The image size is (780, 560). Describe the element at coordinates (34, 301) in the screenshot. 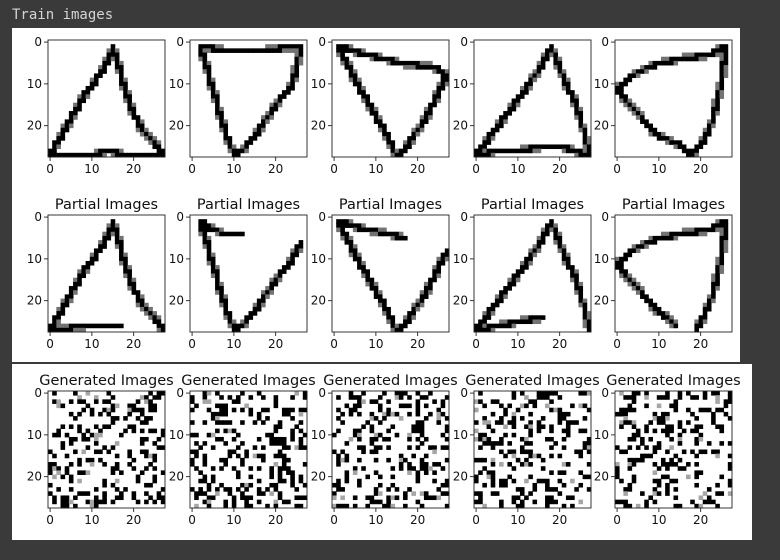

I see `y-tick-label: 20` at that location.